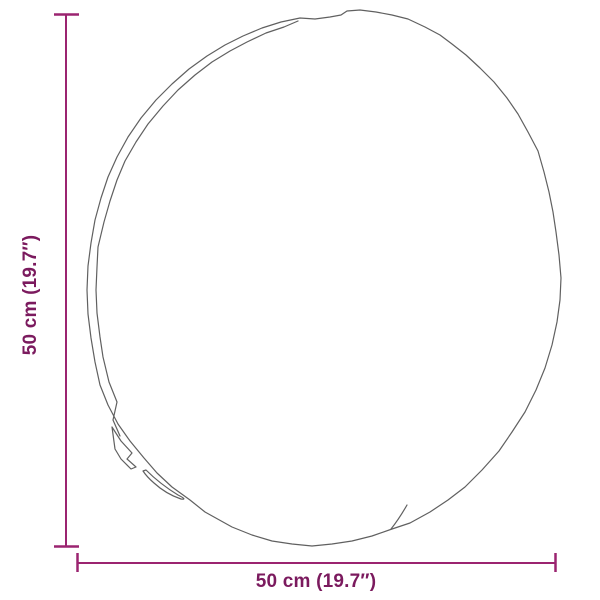 The width and height of the screenshot is (600, 600). What do you see at coordinates (124, 448) in the screenshot?
I see `rug-seam-sliver-upper` at bounding box center [124, 448].